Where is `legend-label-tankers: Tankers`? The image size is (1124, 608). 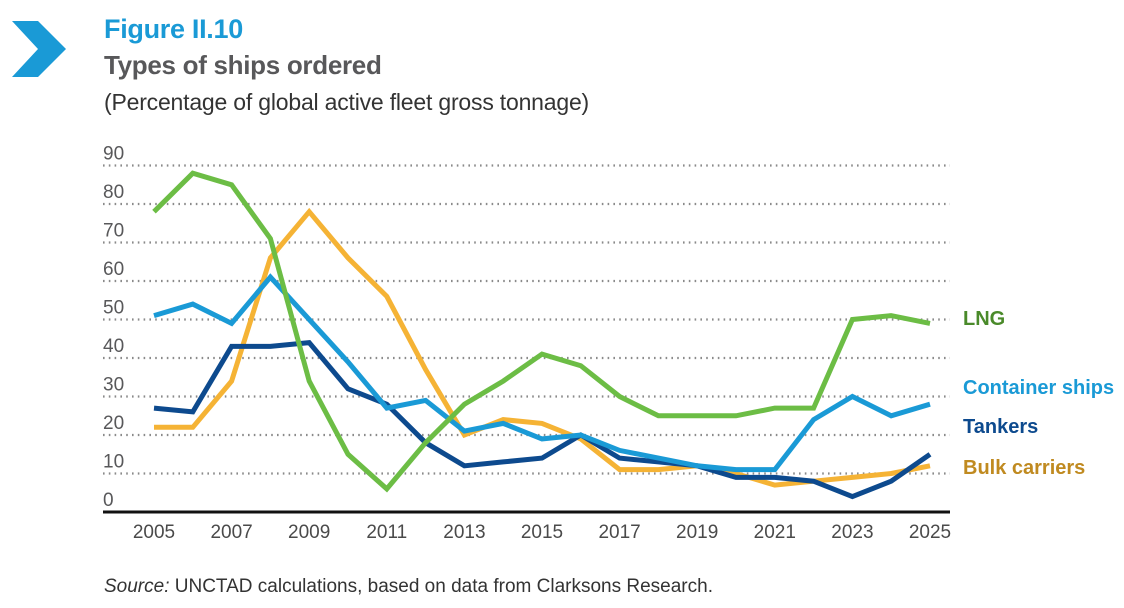
legend-label-tankers: Tankers is located at coordinates (1000, 427).